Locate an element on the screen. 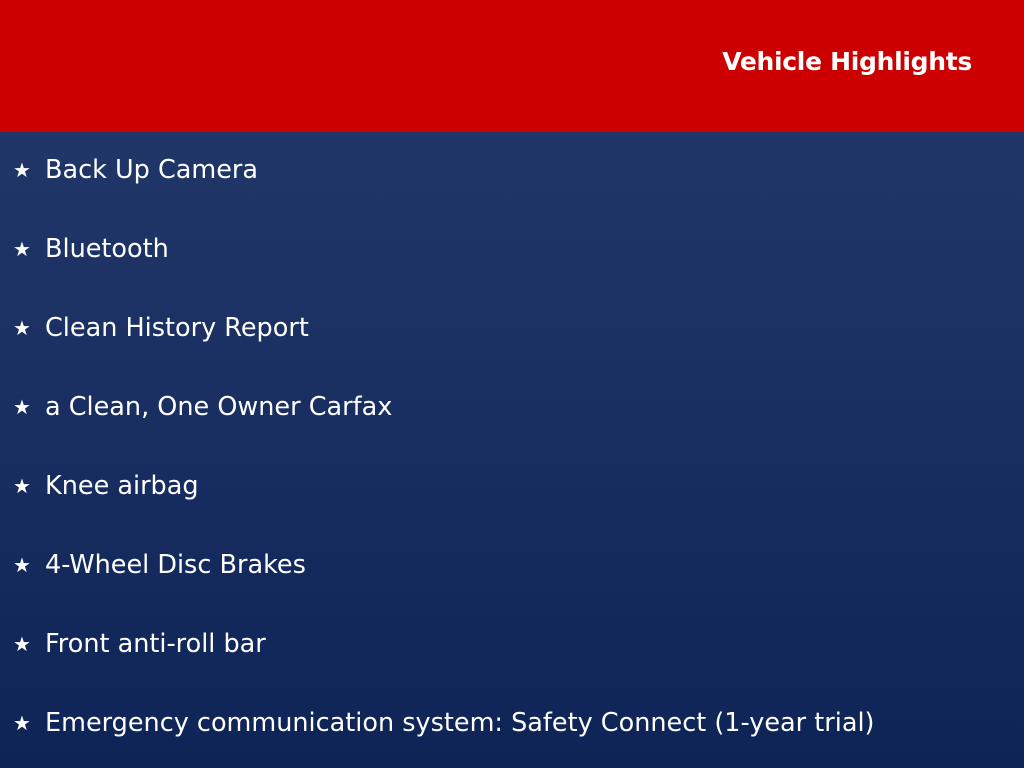 The height and width of the screenshot is (768, 1024). highlight-label: a Clean, One Owner Carfax is located at coordinates (219, 406).